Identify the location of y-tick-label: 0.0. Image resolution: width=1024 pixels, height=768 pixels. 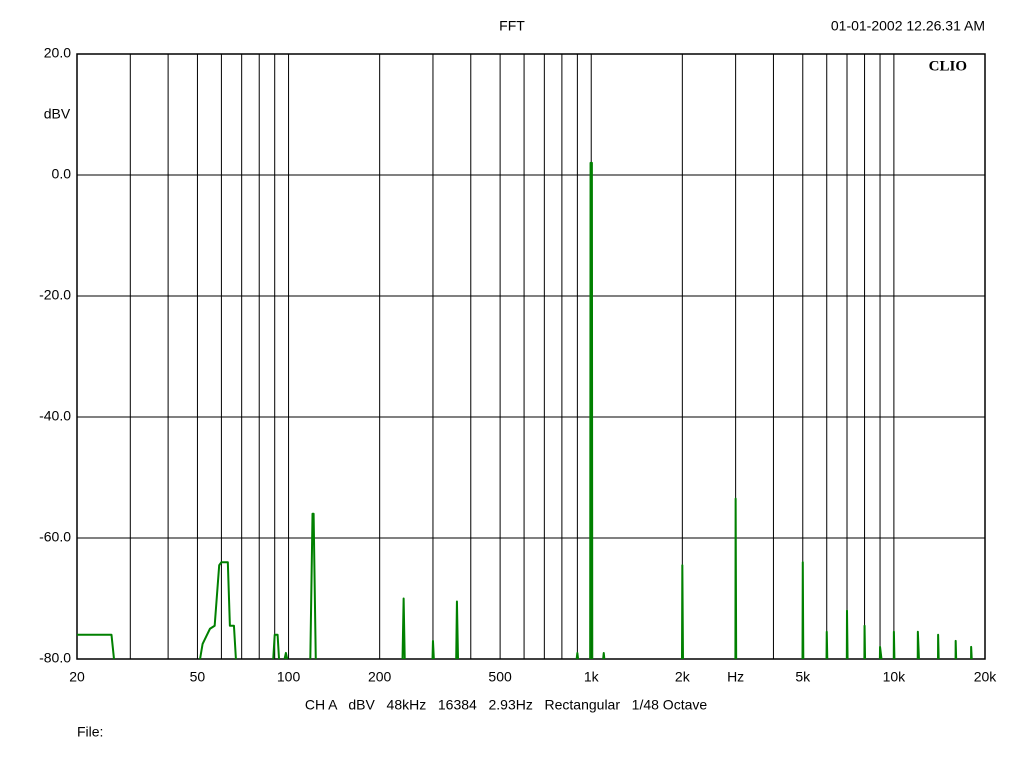
(62, 174).